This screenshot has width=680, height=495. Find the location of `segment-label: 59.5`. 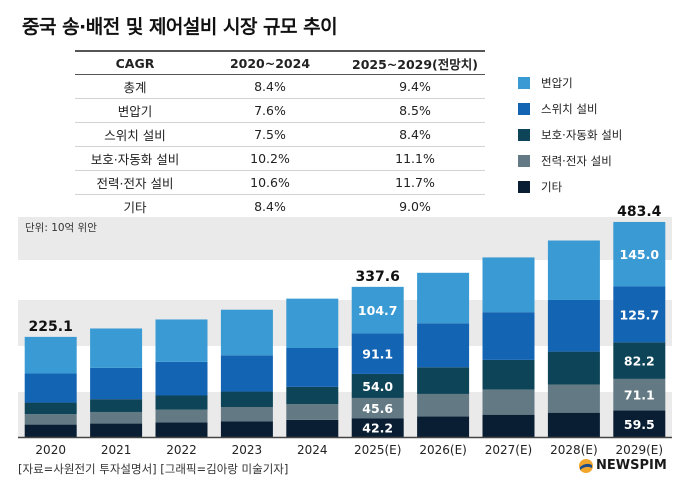

segment-label: 59.5 is located at coordinates (639, 424).